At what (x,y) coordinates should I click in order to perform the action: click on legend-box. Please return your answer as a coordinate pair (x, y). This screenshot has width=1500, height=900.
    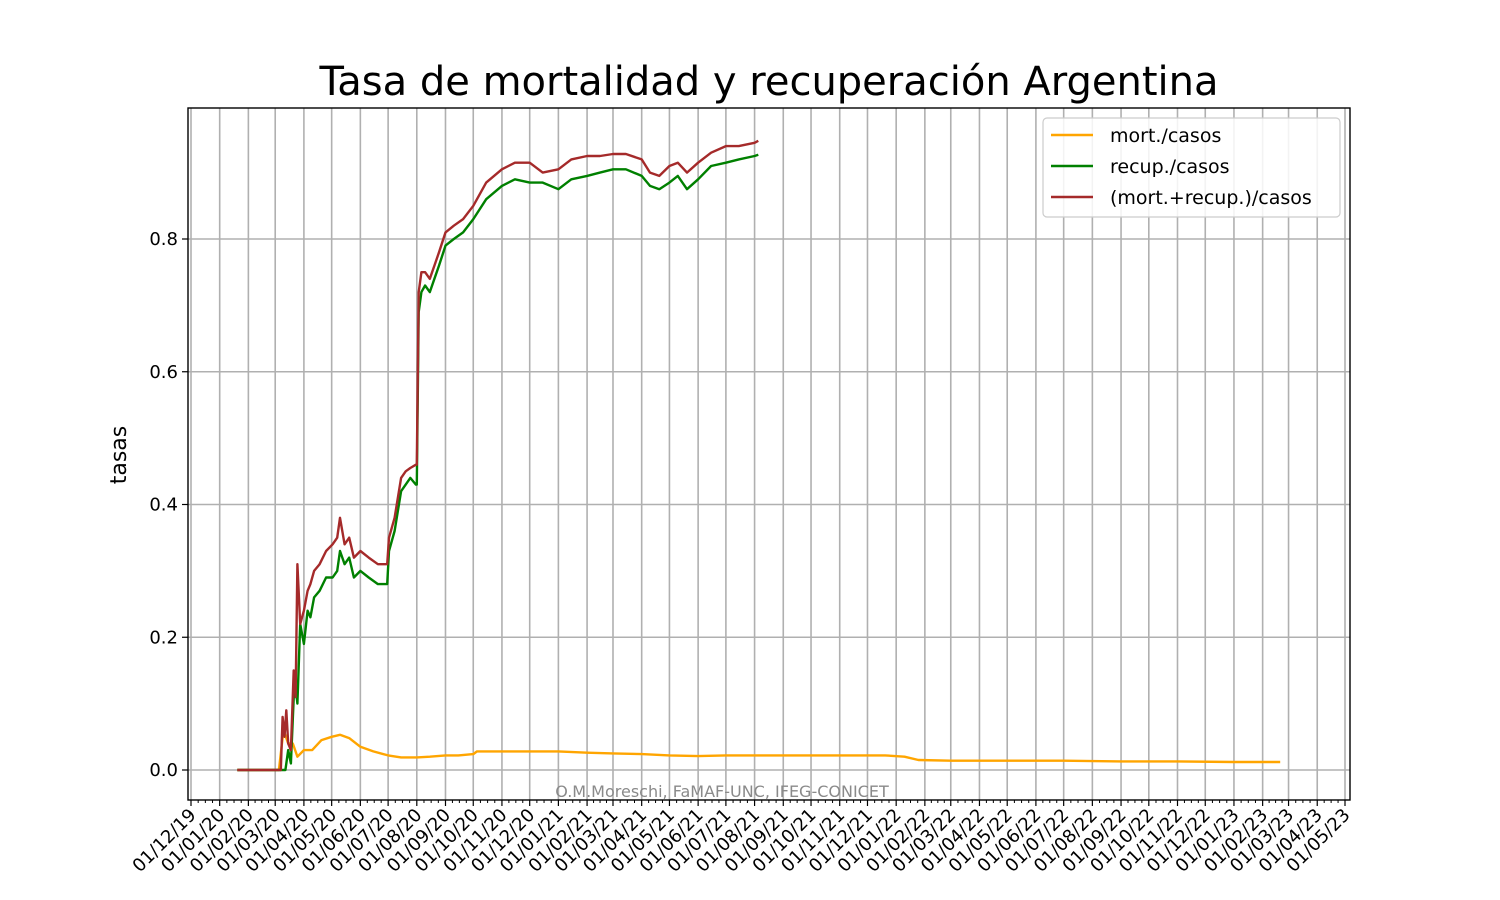
    Looking at the image, I should click on (1191, 167).